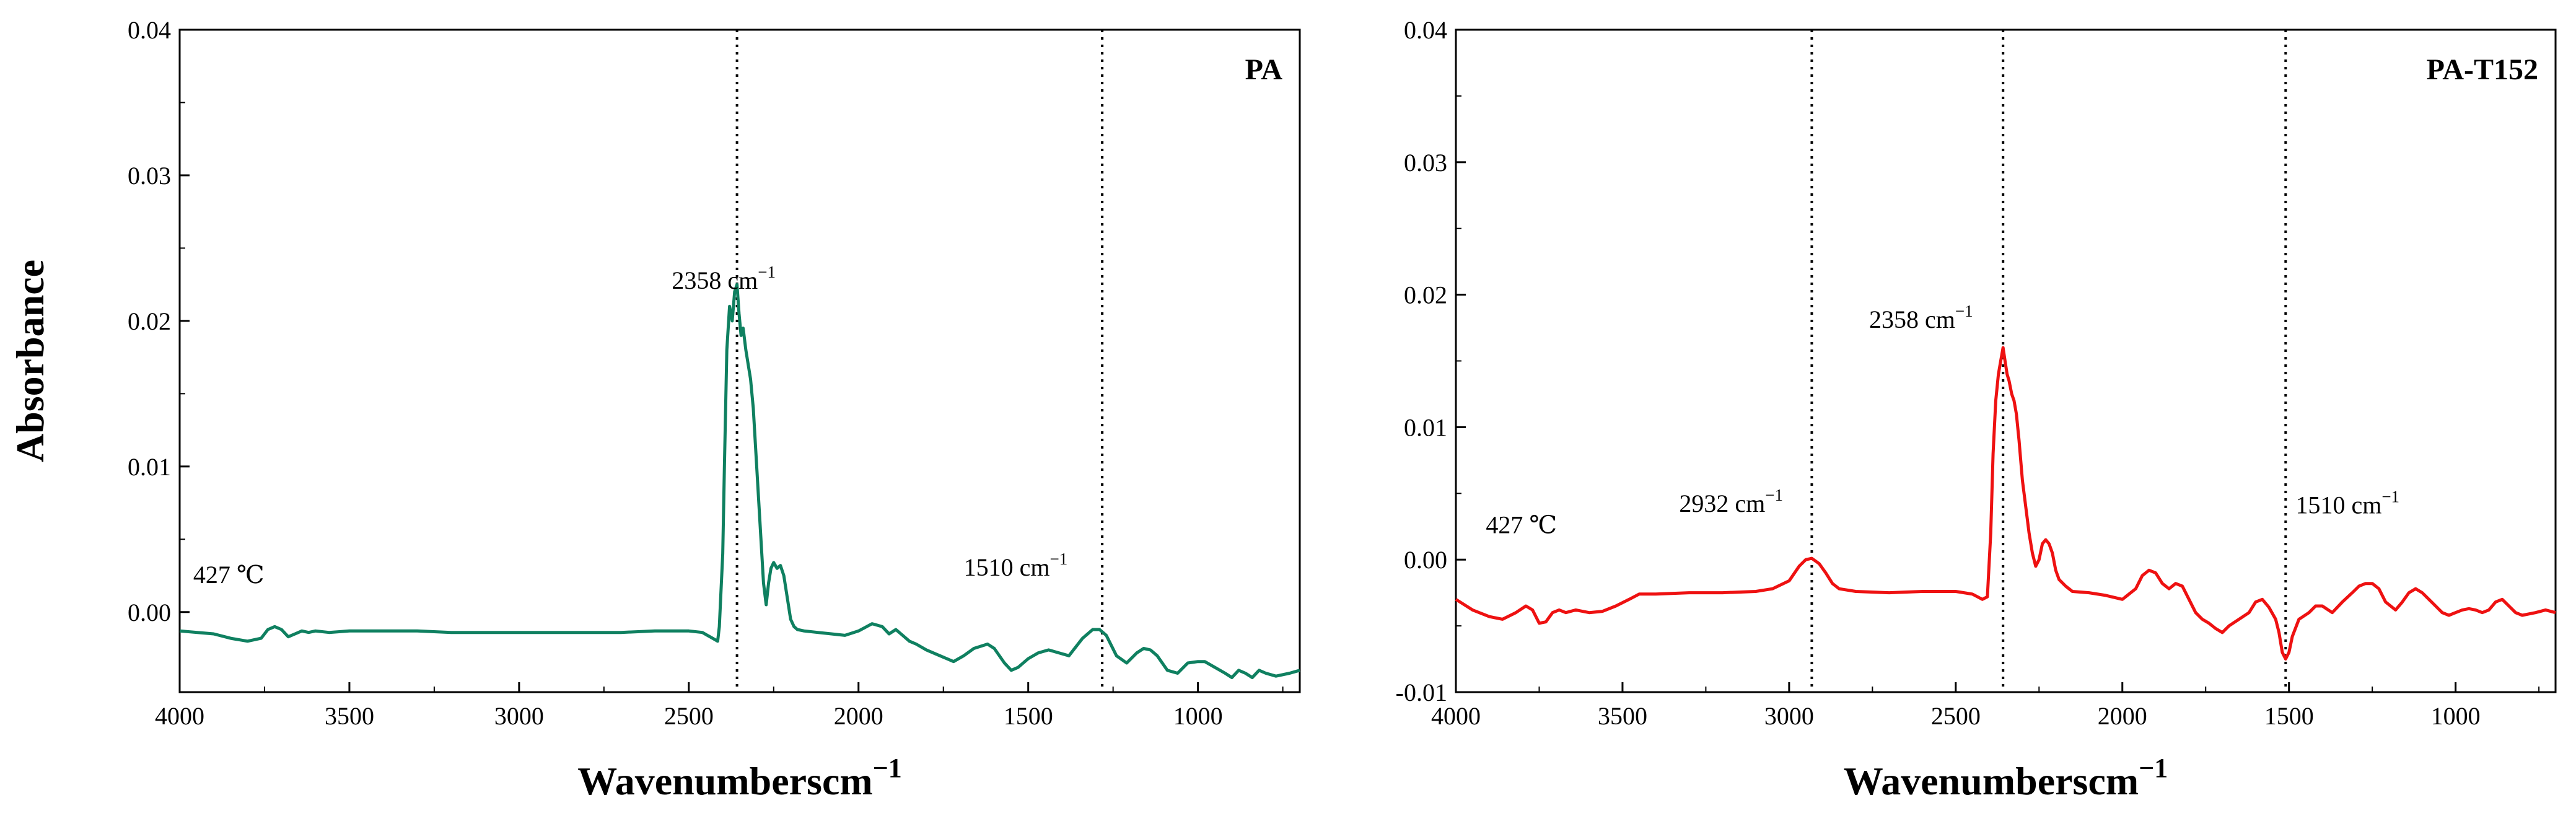 This screenshot has width=2576, height=821. What do you see at coordinates (1421, 692) in the screenshot?
I see `y-tick-label: -0.01` at bounding box center [1421, 692].